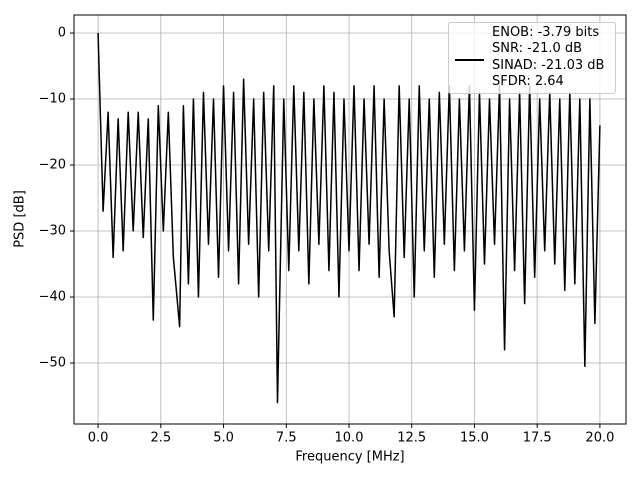 Image resolution: width=640 pixels, height=480 pixels. Describe the element at coordinates (20, 219) in the screenshot. I see `y-axis-label: PSD [dB]` at that location.